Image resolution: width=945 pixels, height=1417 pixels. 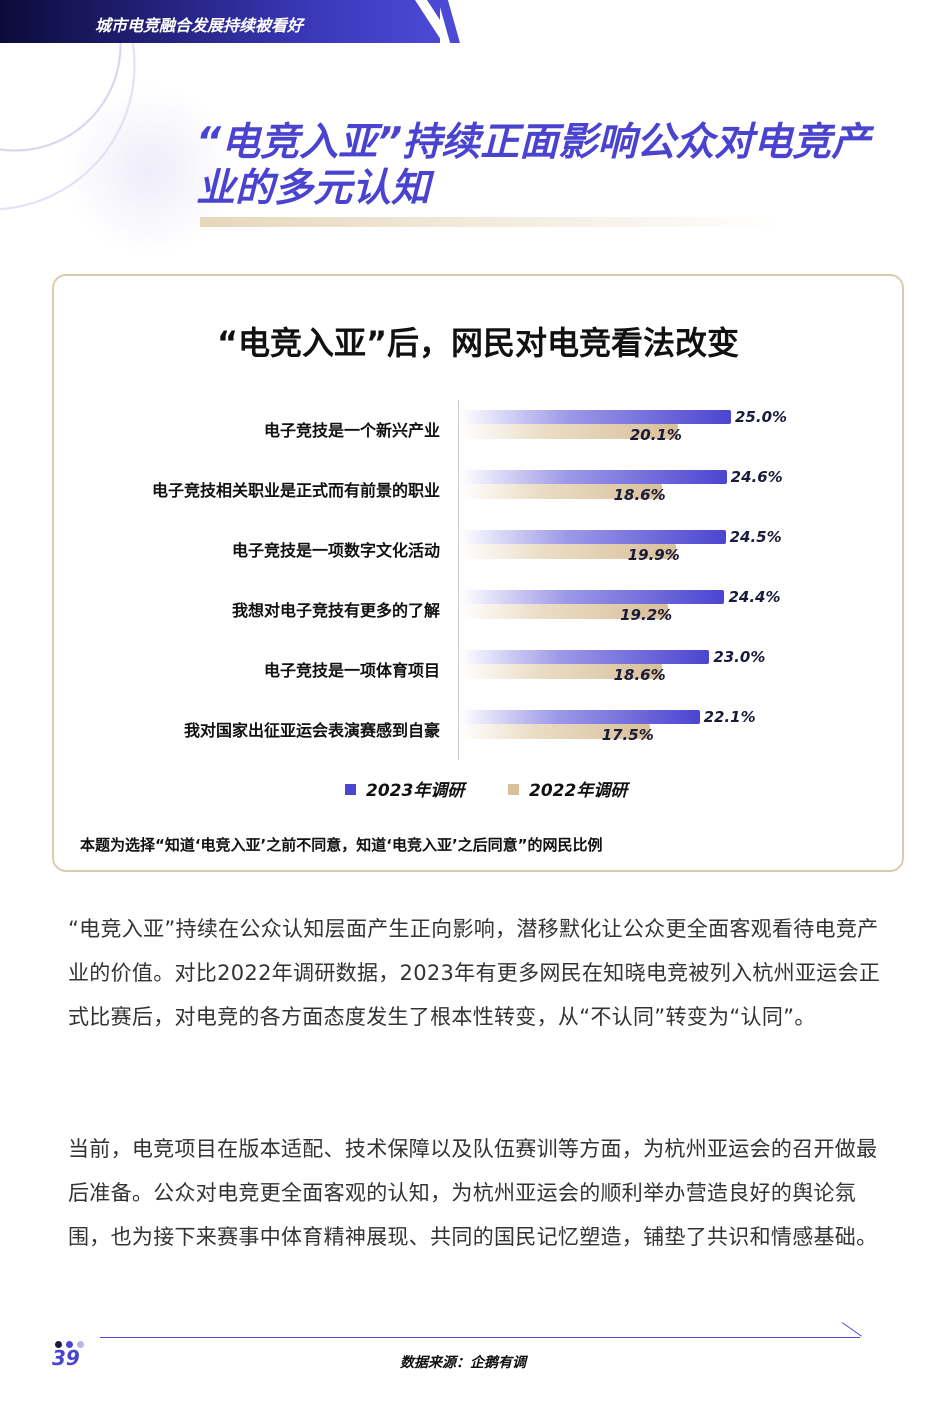 I want to click on decor-rings, so click(x=150, y=130).